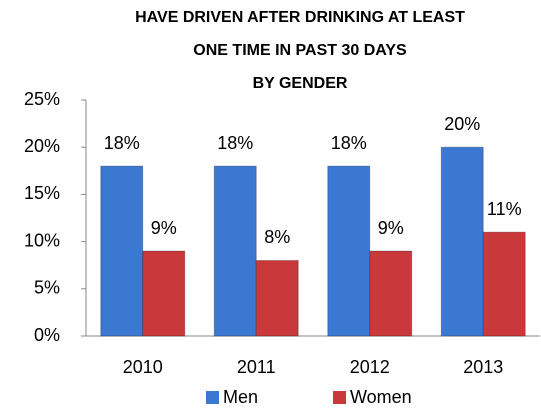 The image size is (541, 415). What do you see at coordinates (240, 397) in the screenshot?
I see `legend-label: Men` at bounding box center [240, 397].